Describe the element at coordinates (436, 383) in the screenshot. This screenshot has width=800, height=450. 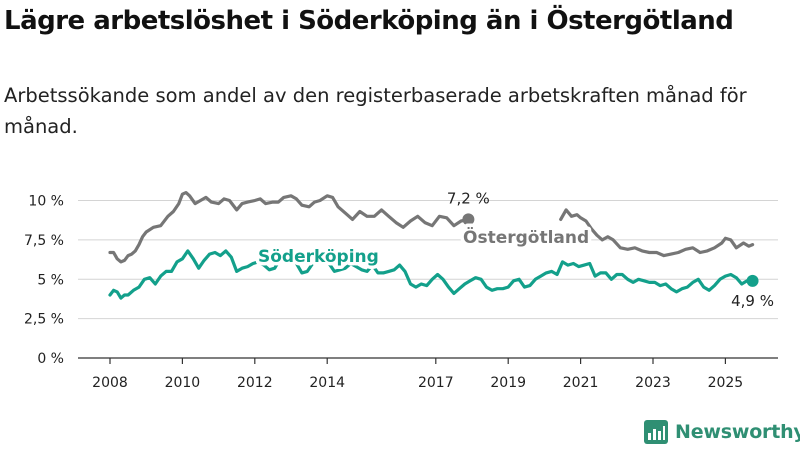
I see `x-tick-label: 2017` at that location.